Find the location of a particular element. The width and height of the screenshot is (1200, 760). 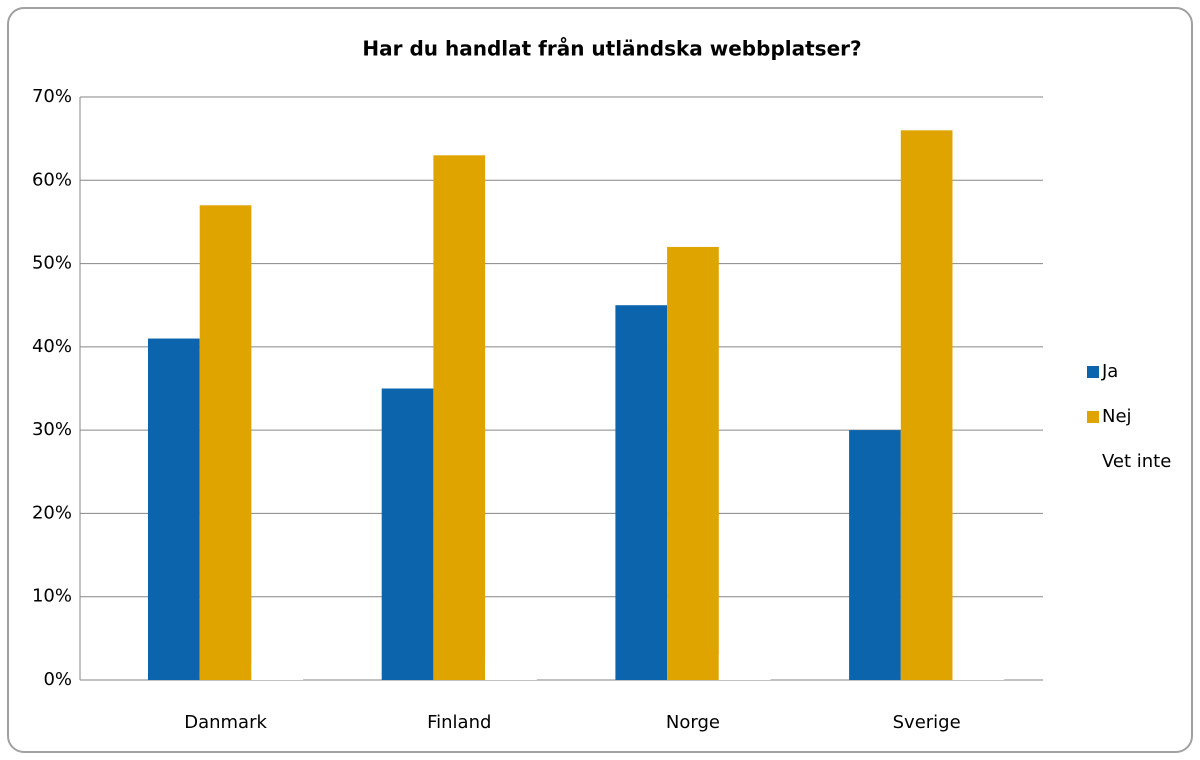

x-tick-label: Danmark is located at coordinates (225, 722).